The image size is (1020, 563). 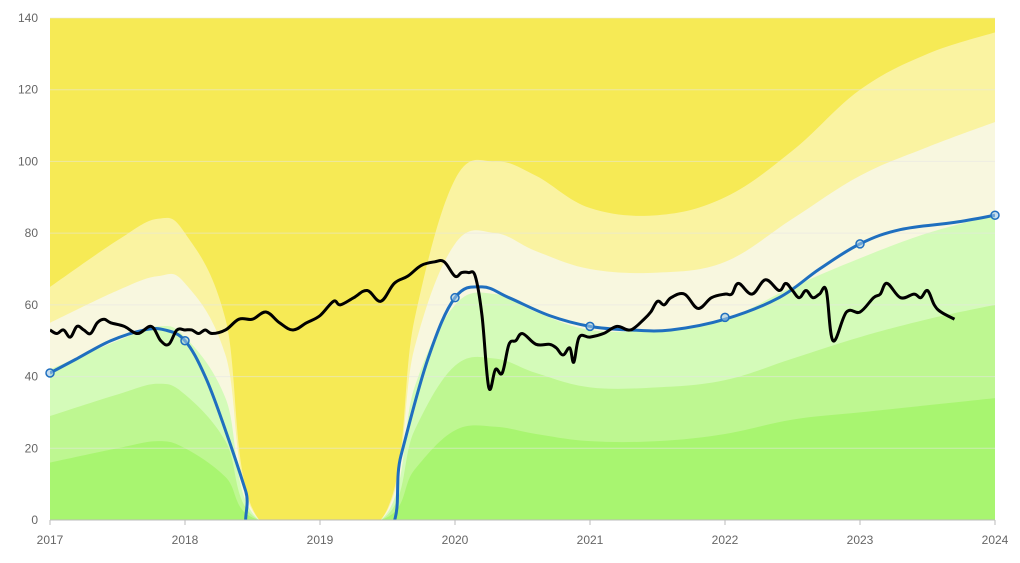 I want to click on x-tick-label: 2024, so click(x=995, y=540).